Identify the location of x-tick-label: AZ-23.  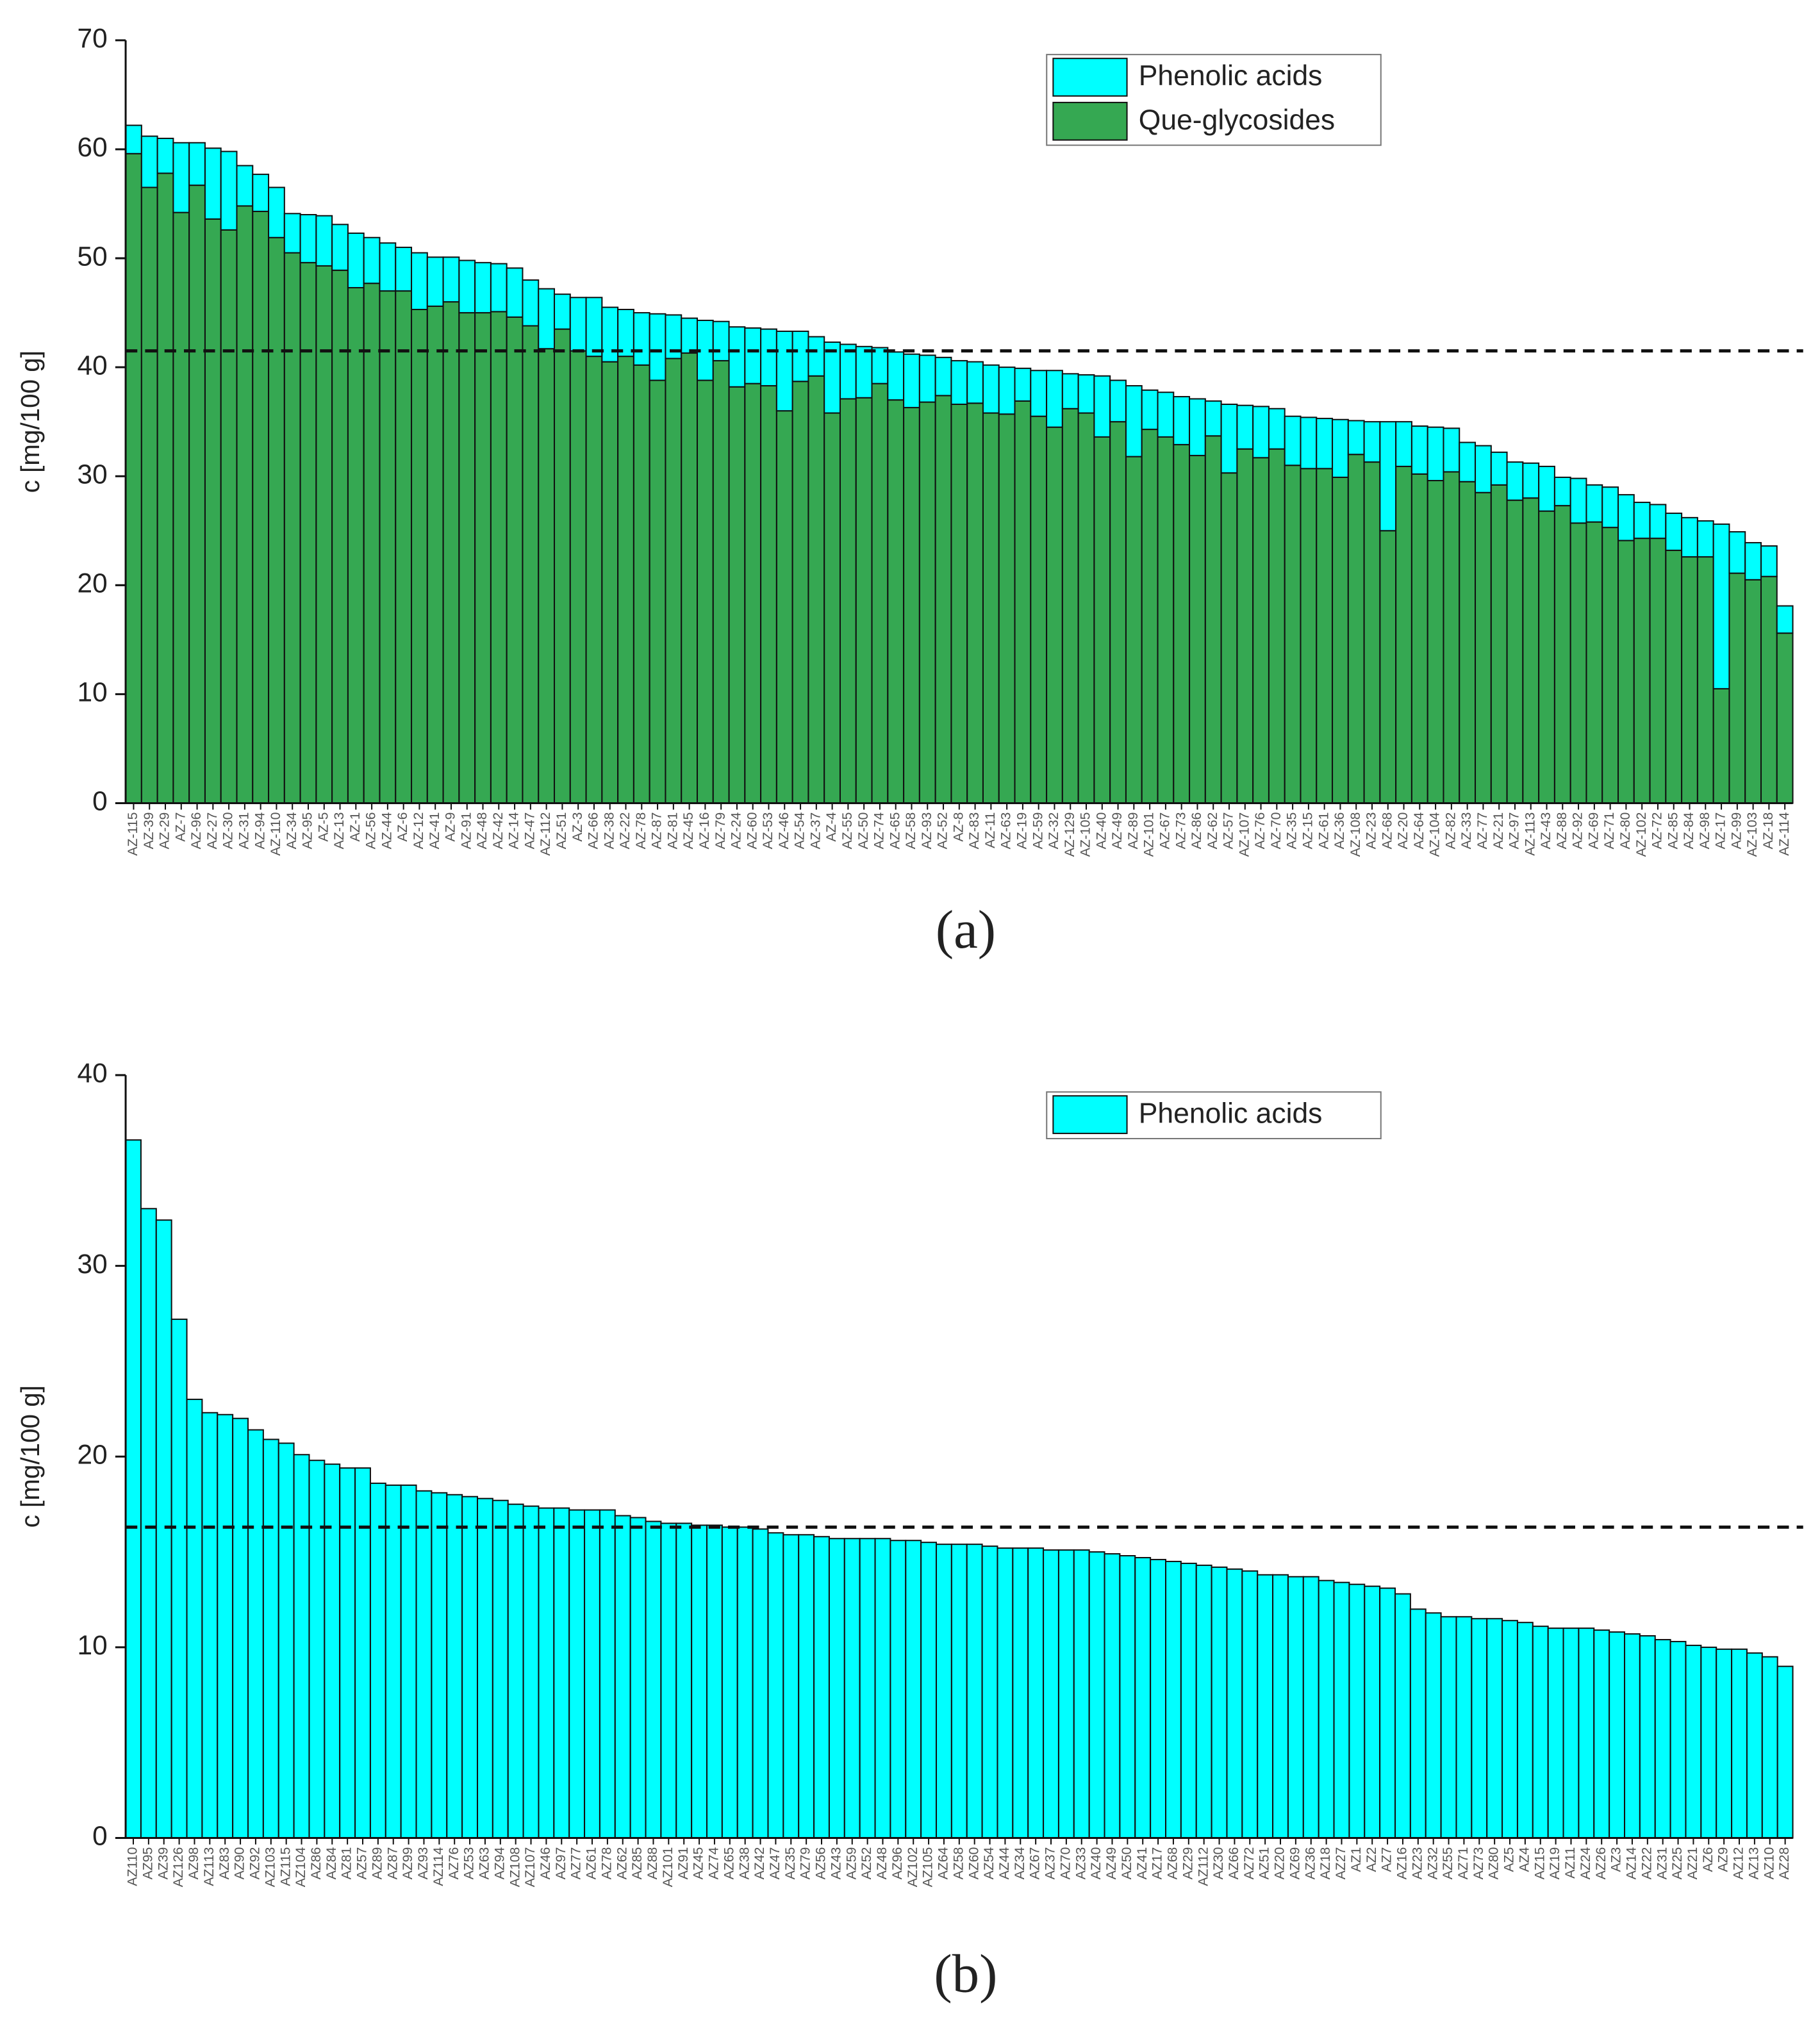
(1372, 831).